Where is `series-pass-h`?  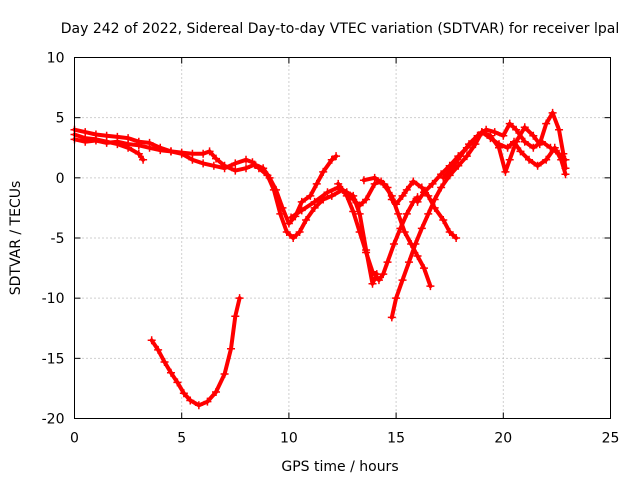
series-pass-h is located at coordinates (478, 225).